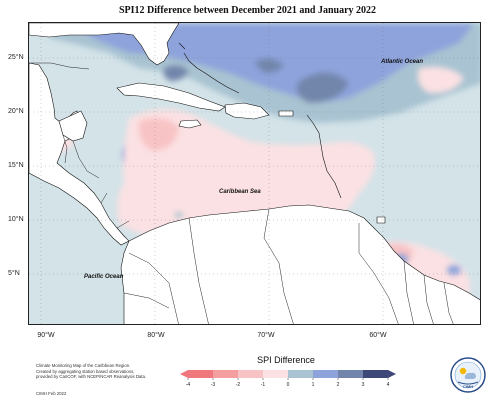  What do you see at coordinates (188, 385) in the screenshot?
I see `colorbar-tick-label: -4` at bounding box center [188, 385].